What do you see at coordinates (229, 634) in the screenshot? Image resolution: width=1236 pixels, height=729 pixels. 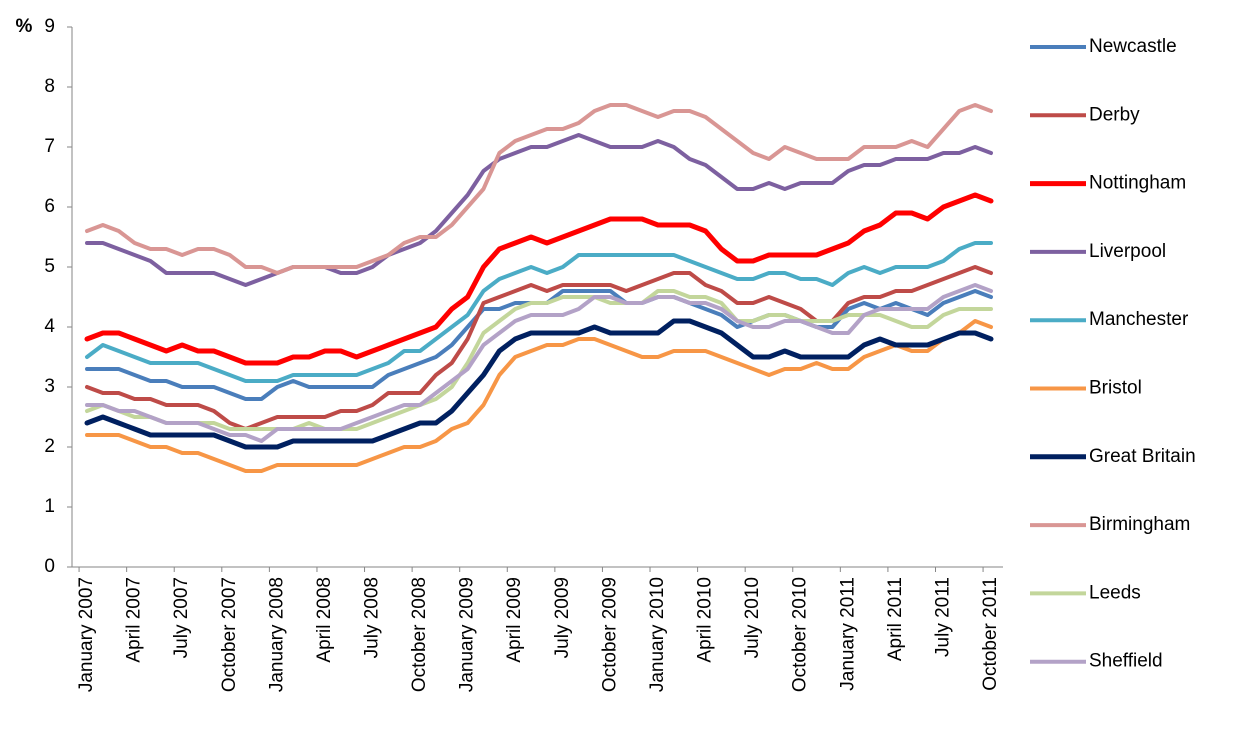 I see `x-tick-label: October 2007` at bounding box center [229, 634].